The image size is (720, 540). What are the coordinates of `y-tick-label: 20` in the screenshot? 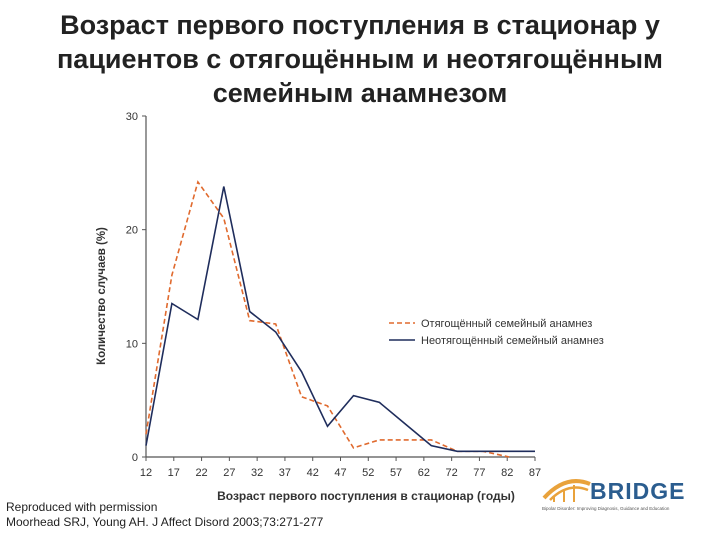 It's located at (132, 231).